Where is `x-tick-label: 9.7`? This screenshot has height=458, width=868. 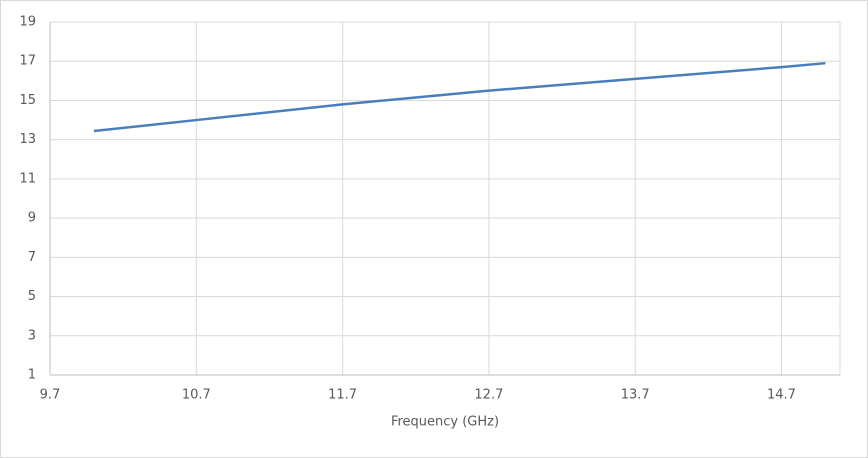 x-tick-label: 9.7 is located at coordinates (50, 395).